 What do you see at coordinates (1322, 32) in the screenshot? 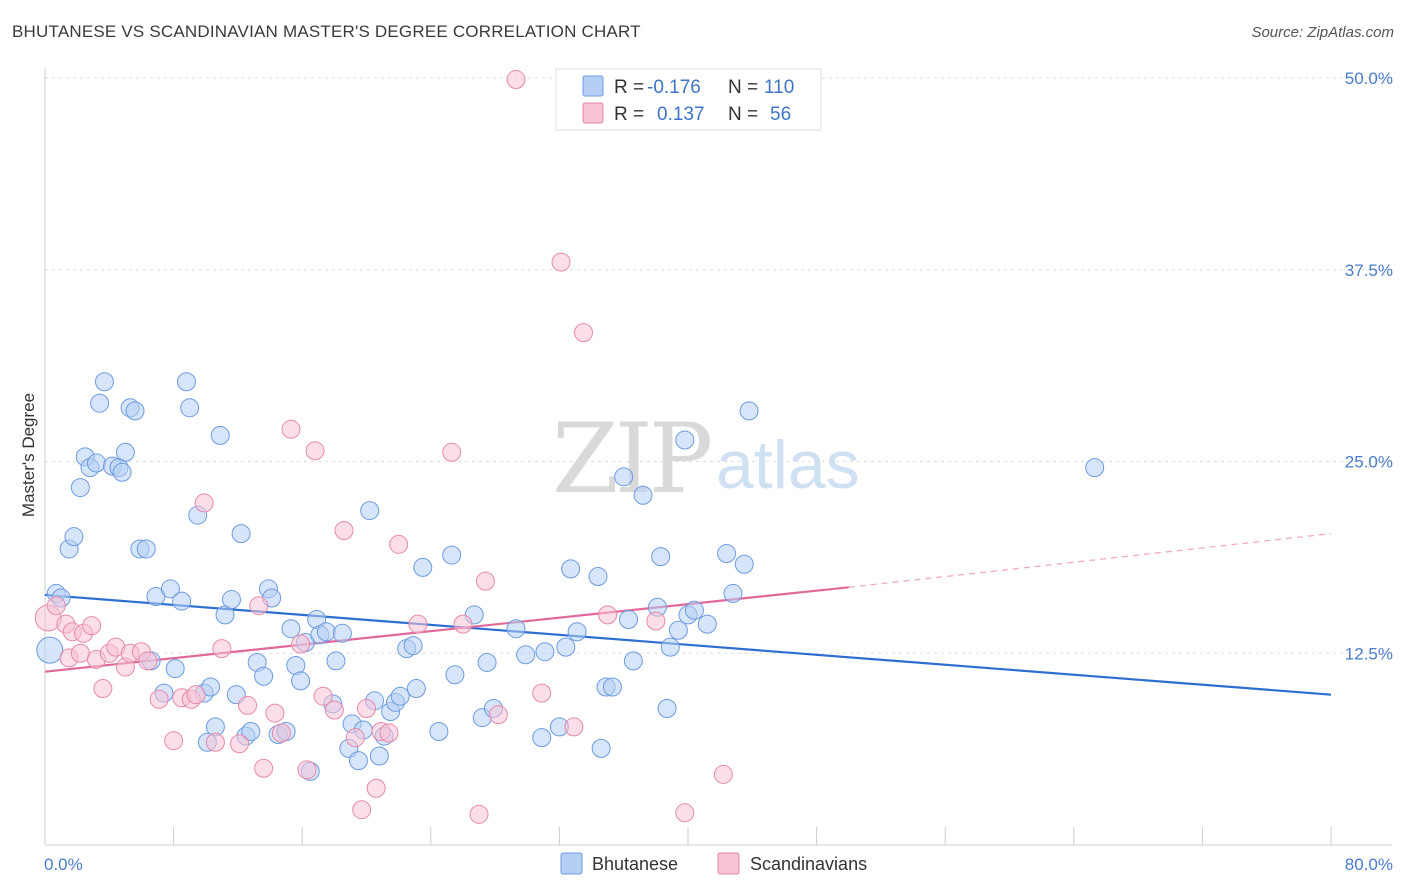
I see `source-note: Source: ZipAtlas.com` at bounding box center [1322, 32].